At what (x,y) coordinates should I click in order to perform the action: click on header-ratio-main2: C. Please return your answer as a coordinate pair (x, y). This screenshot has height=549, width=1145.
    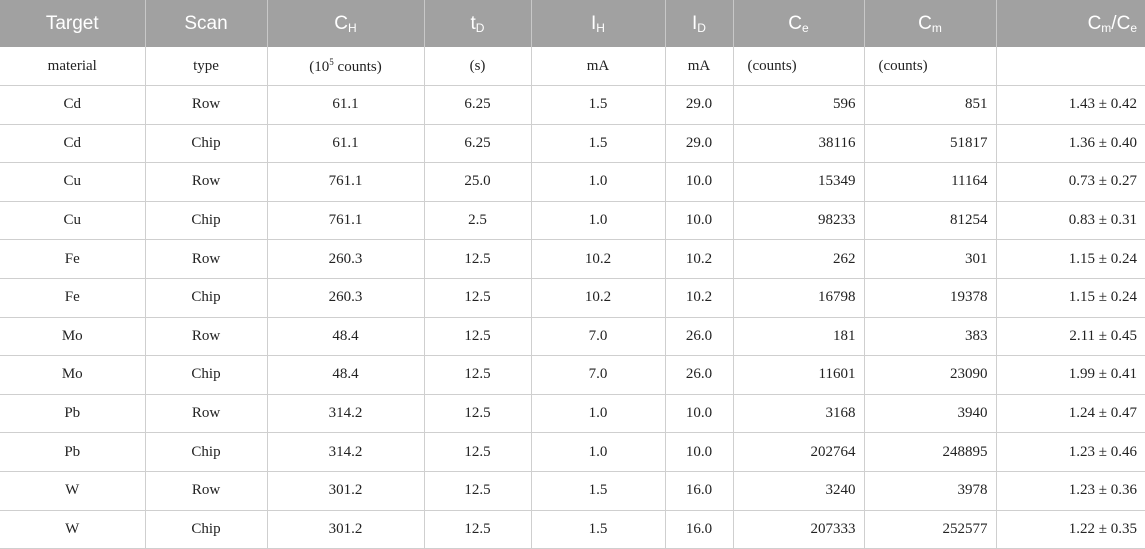
    Looking at the image, I should click on (1123, 23).